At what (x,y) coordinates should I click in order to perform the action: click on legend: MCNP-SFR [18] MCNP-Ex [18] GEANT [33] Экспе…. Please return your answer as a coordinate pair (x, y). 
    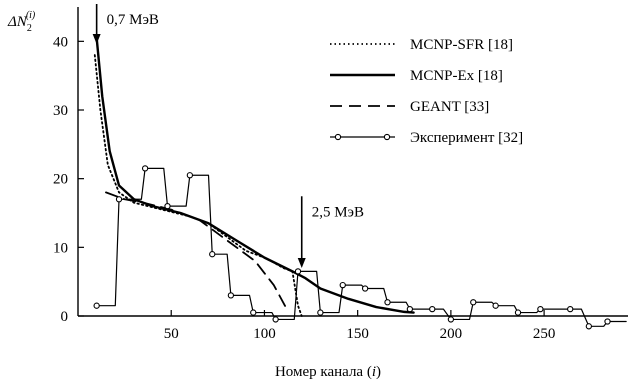
    Looking at the image, I should click on (426, 91).